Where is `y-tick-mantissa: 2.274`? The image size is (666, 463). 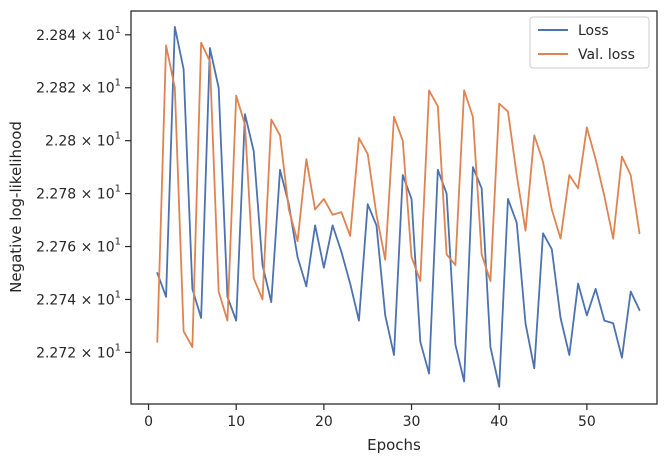
y-tick-mantissa: 2.274 is located at coordinates (56, 300).